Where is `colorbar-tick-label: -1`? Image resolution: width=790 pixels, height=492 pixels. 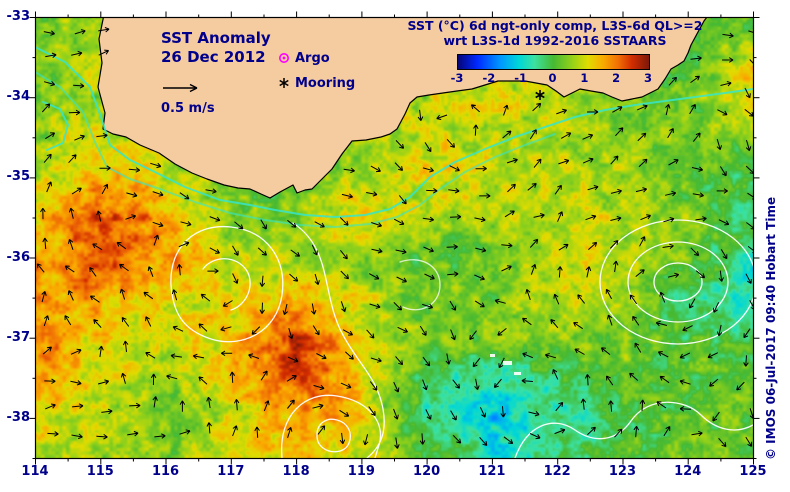
colorbar-tick-label: -1 is located at coordinates (521, 78).